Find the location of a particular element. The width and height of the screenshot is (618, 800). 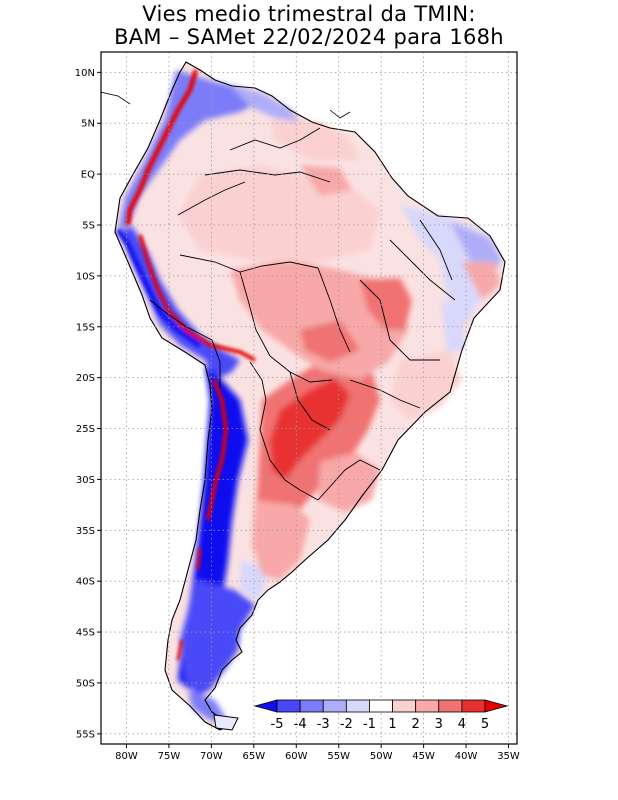

lat-tick-label: 35S is located at coordinates (85, 531).